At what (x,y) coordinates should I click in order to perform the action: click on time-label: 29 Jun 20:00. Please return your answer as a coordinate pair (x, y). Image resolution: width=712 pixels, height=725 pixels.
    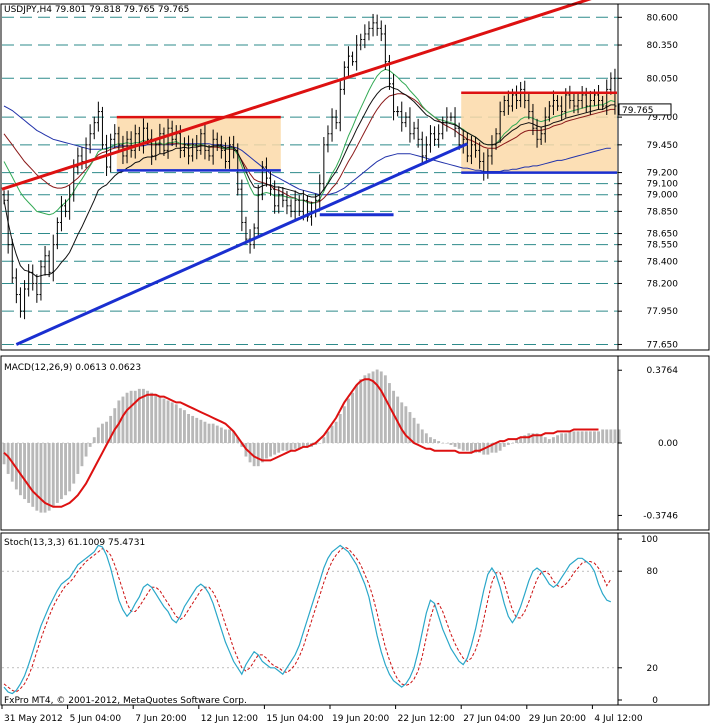
    Looking at the image, I should click on (557, 719).